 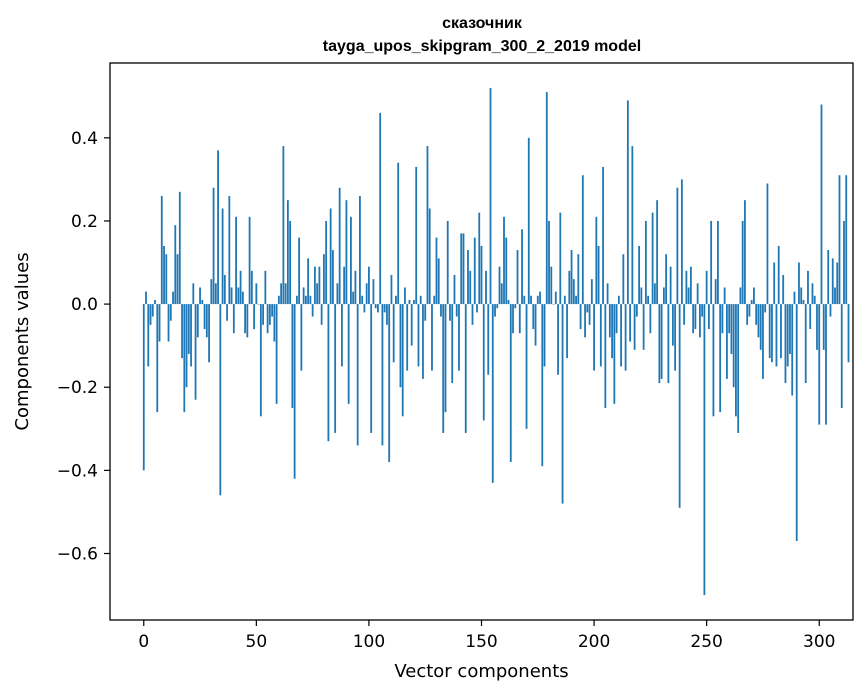 I want to click on y-tick-label: 0.2, so click(x=84, y=222).